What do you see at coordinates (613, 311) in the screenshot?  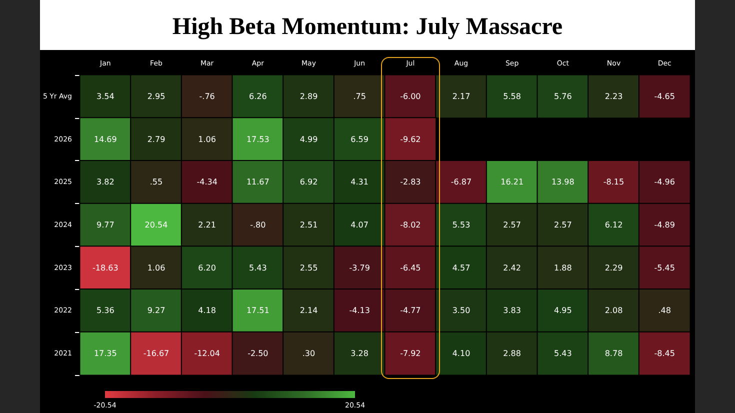 I see `data-label: 2.08` at bounding box center [613, 311].